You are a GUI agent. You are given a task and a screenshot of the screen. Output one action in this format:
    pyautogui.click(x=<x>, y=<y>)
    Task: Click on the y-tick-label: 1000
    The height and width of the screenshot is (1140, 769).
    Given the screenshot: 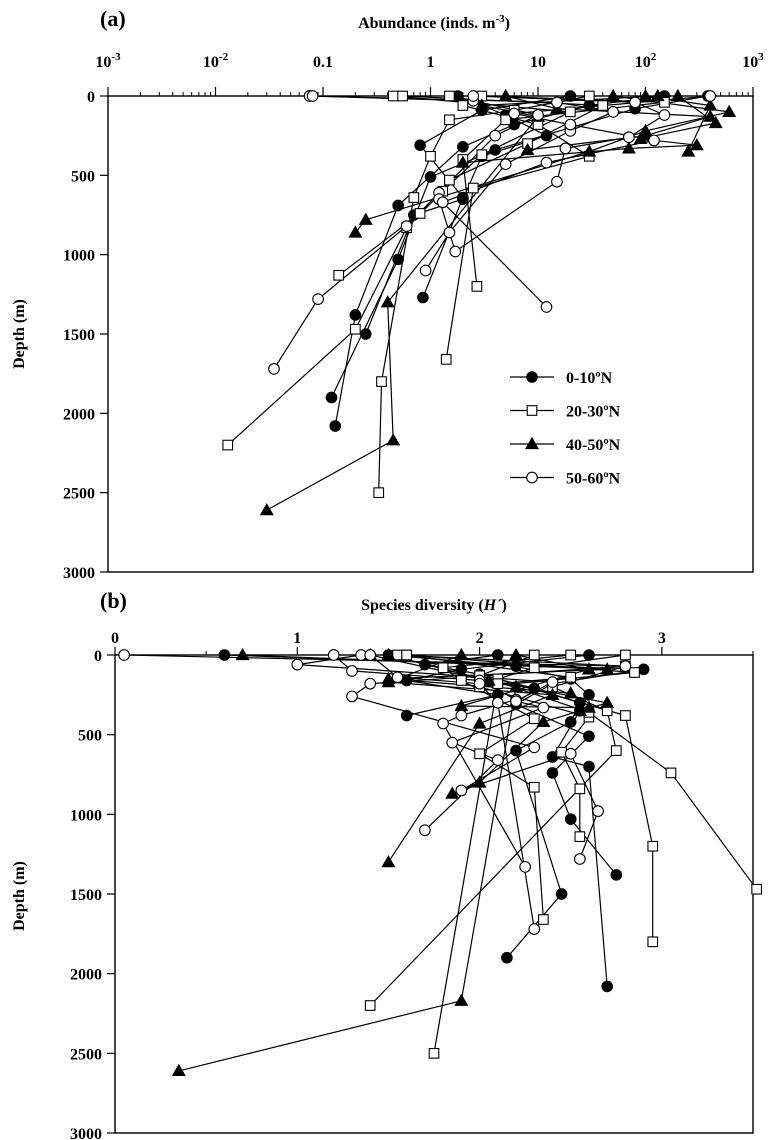 What is the action you would take?
    pyautogui.click(x=86, y=815)
    